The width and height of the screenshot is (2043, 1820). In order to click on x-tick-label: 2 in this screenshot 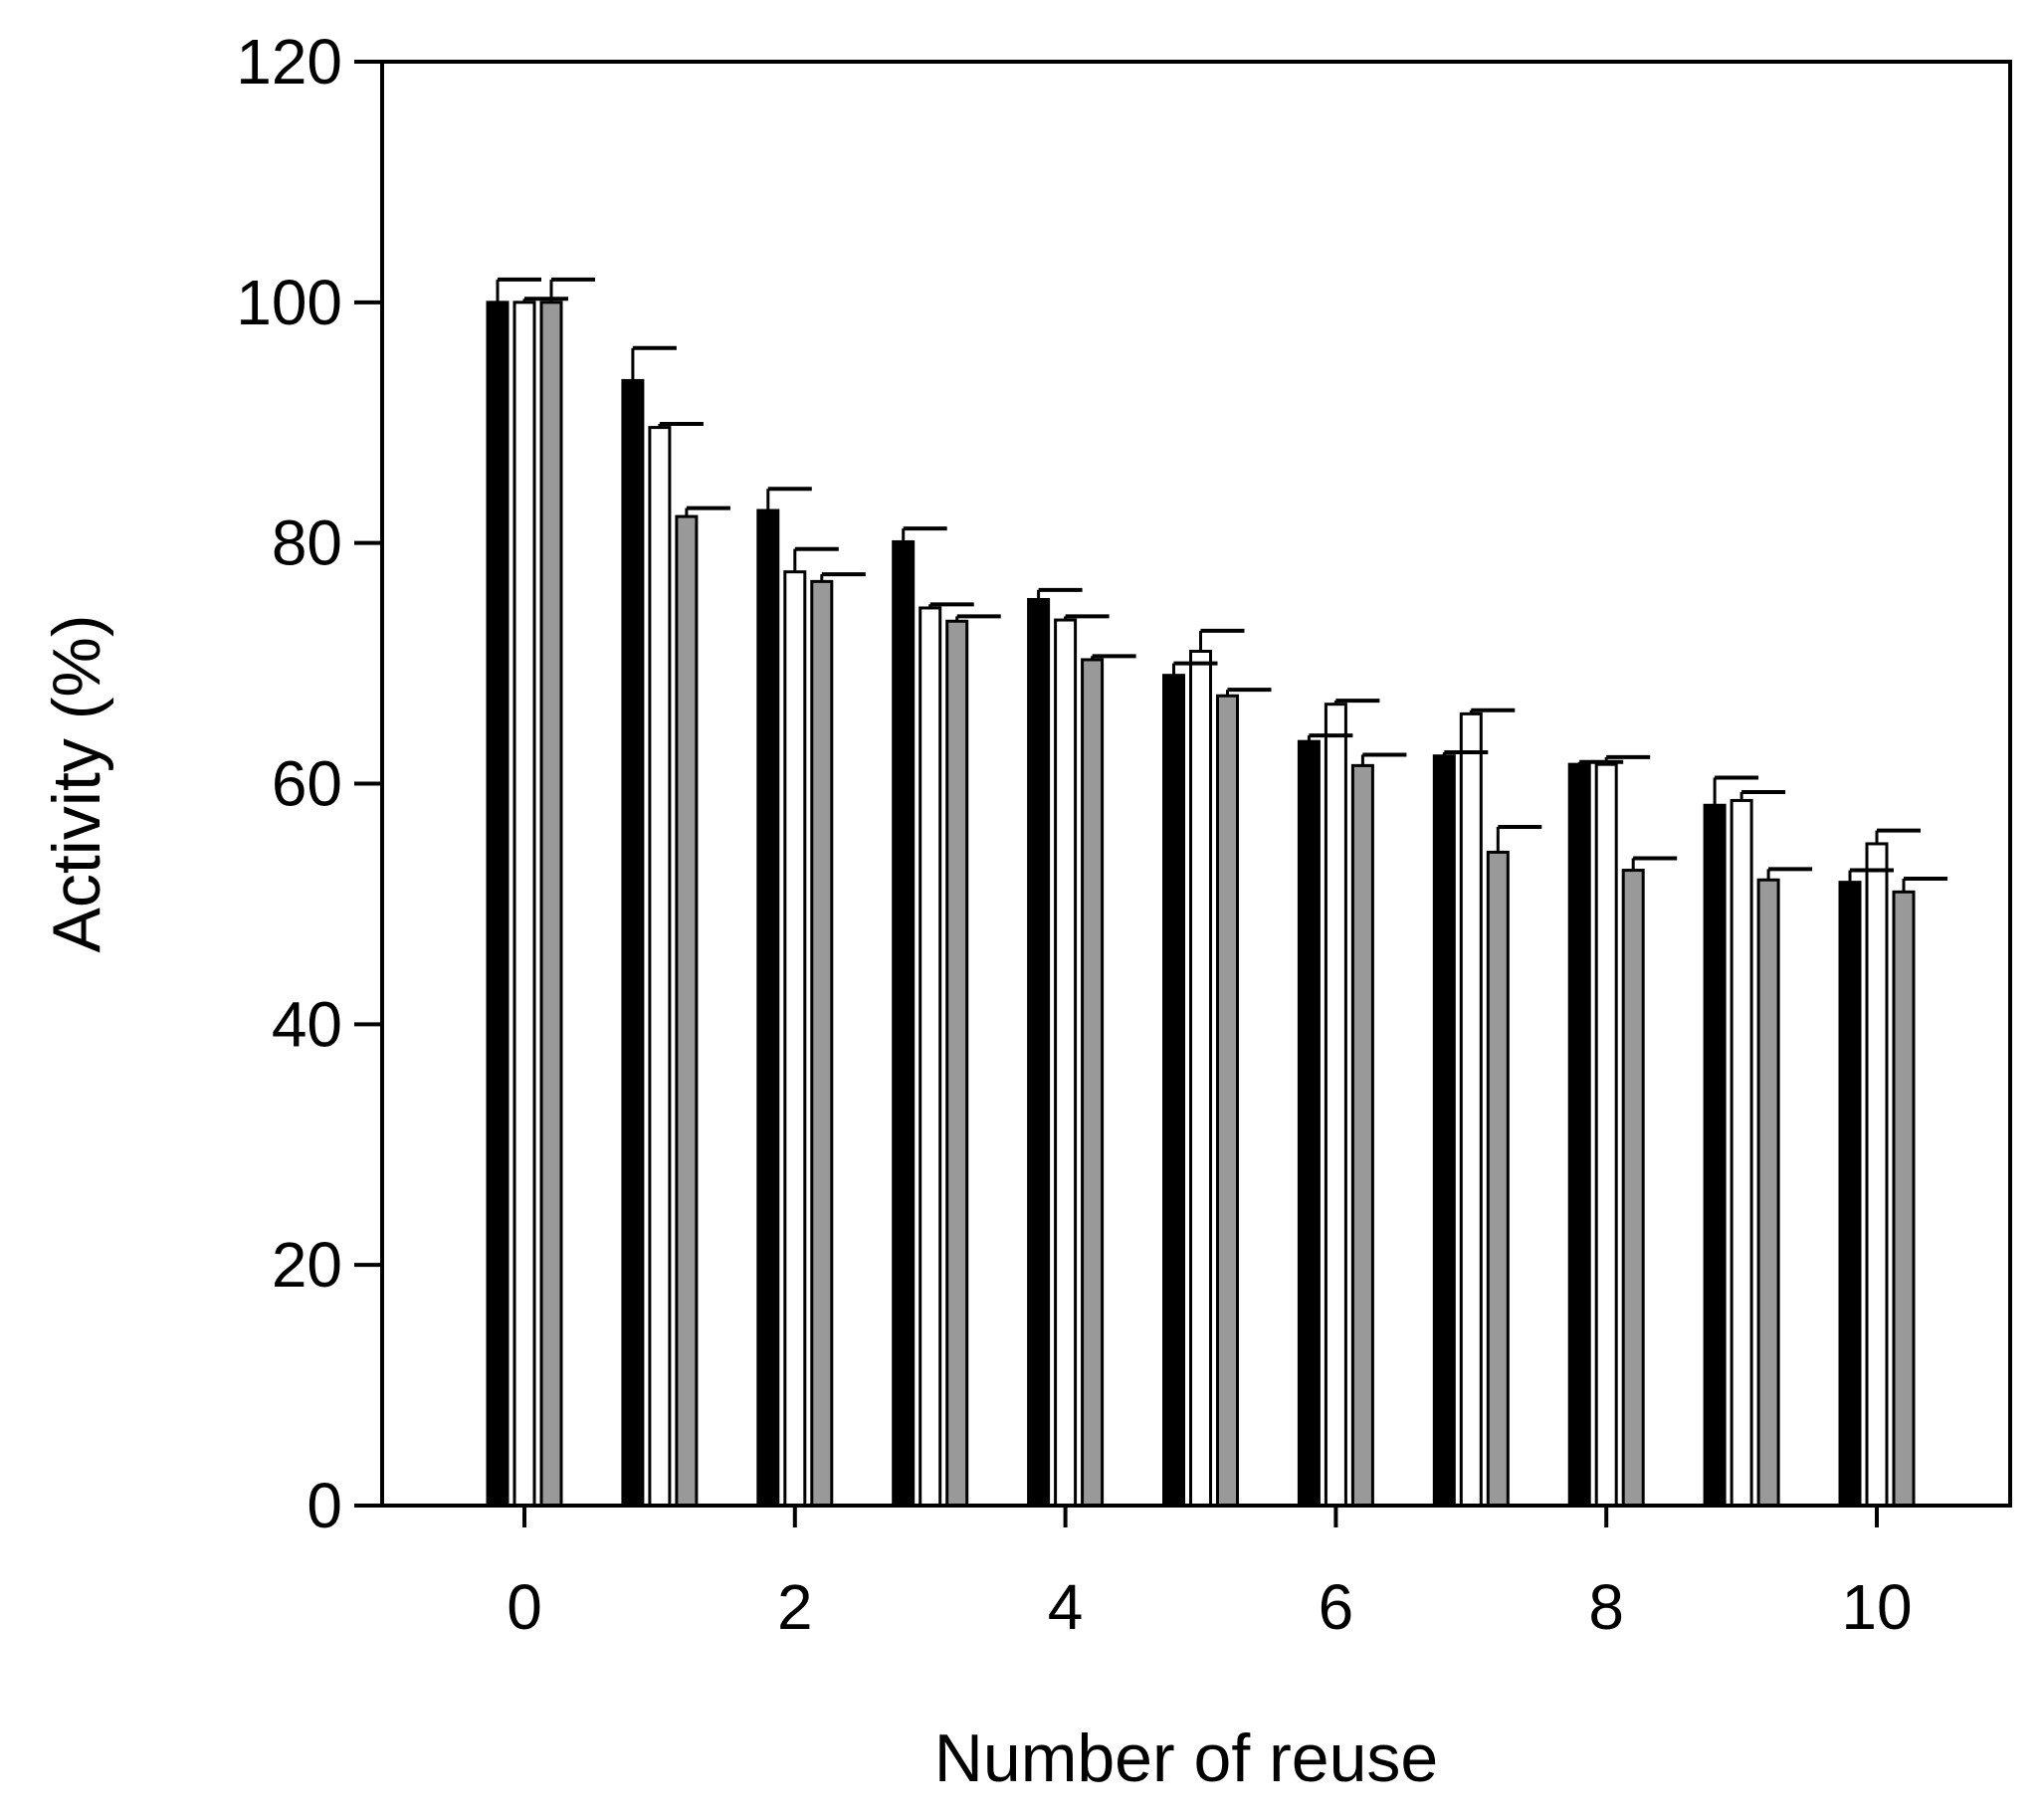, I will do `click(795, 1607)`.